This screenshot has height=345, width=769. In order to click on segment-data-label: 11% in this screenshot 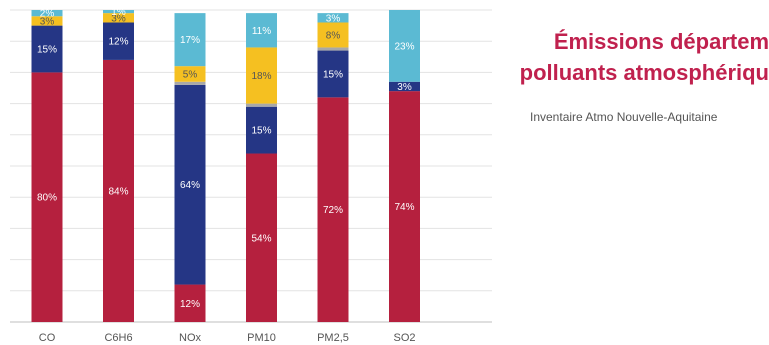, I will do `click(261, 31)`.